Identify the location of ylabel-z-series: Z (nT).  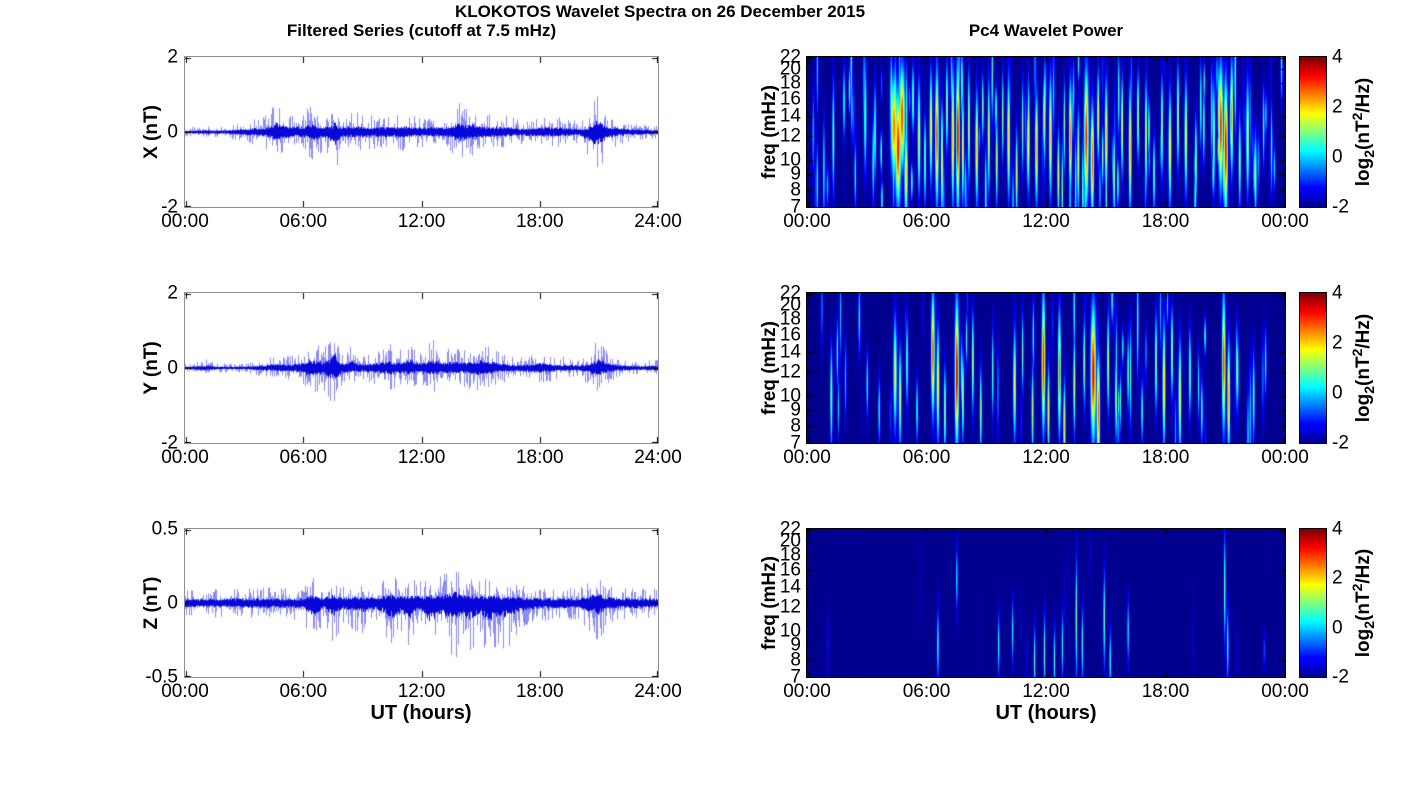
(151, 603).